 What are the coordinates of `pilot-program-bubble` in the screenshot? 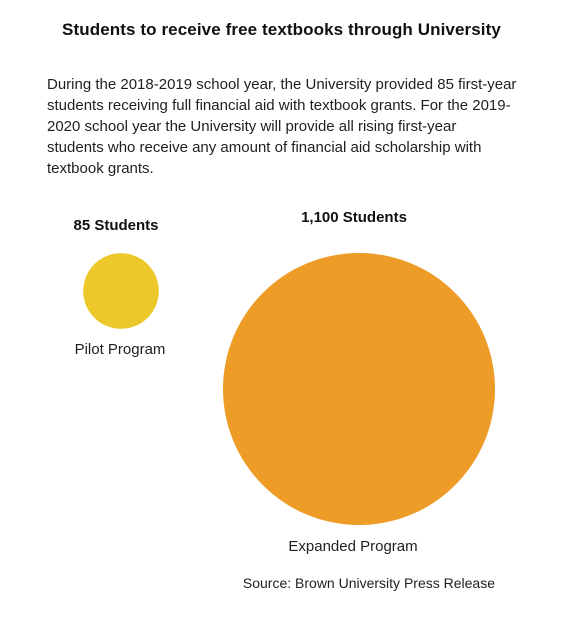 It's located at (121, 291).